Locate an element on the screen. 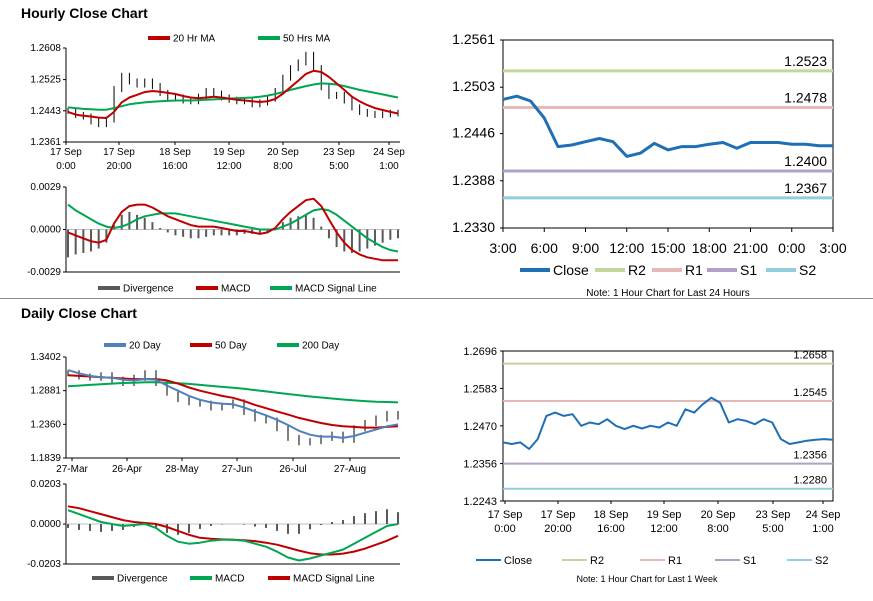  legend-daily-macd: MACD is located at coordinates (229, 579).